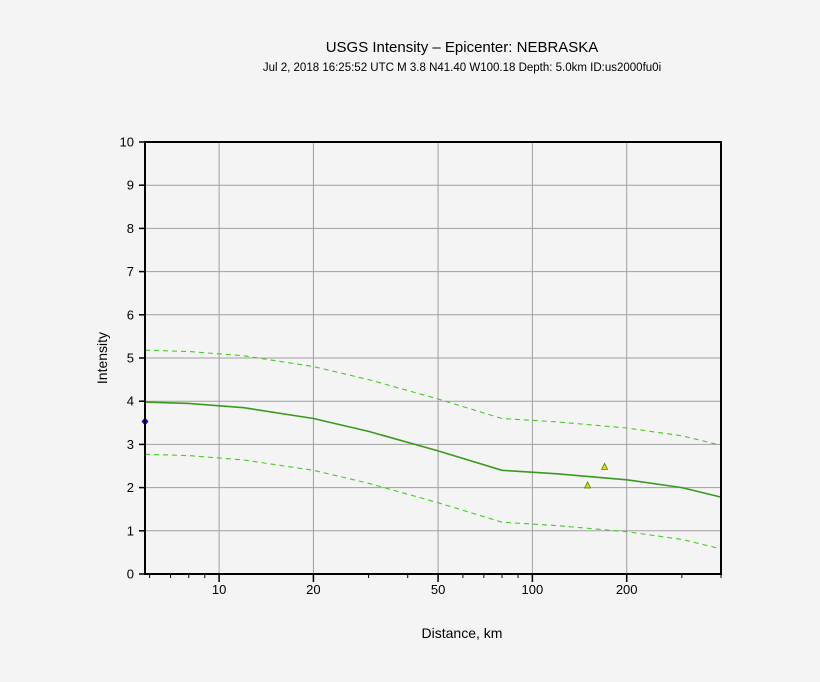  I want to click on x-tick-label: 50, so click(438, 589).